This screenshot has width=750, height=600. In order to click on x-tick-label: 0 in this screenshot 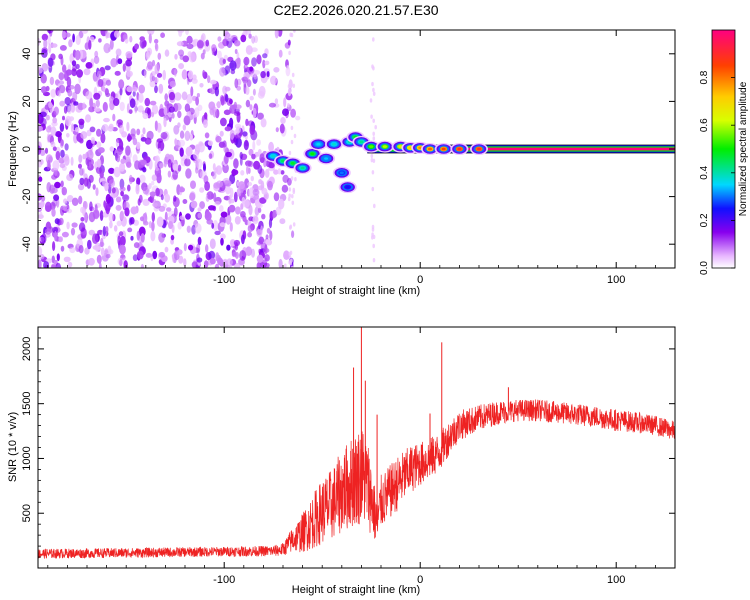, I will do `click(420, 280)`.